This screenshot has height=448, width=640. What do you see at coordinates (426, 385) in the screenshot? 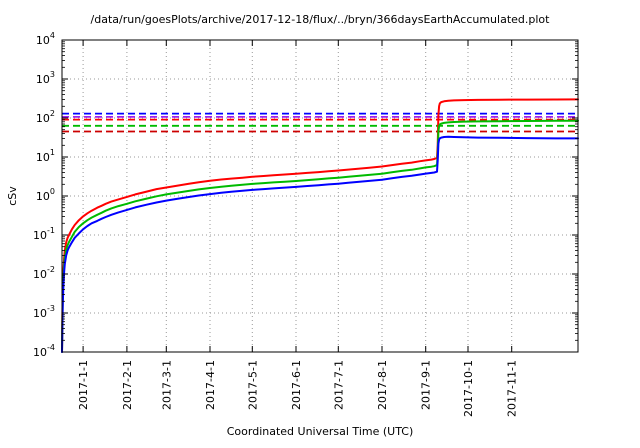
I see `x-tick-label: 2017-9-1` at bounding box center [426, 385].